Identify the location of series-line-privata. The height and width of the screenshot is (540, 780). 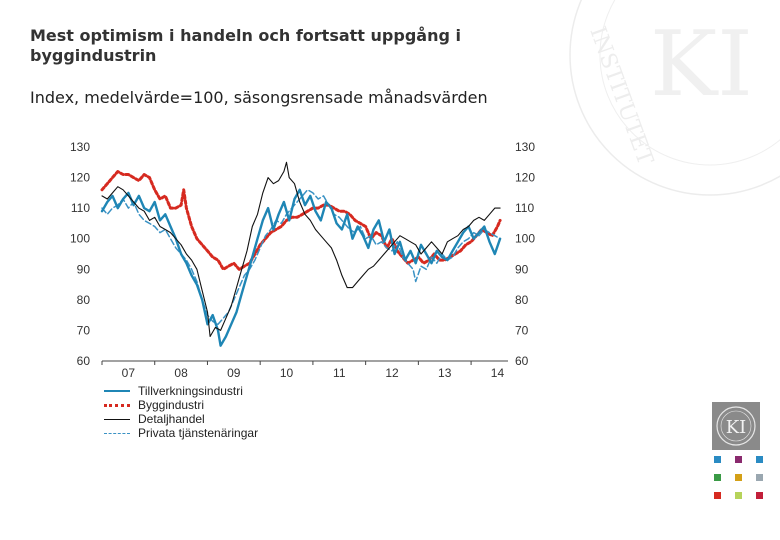
(301, 257).